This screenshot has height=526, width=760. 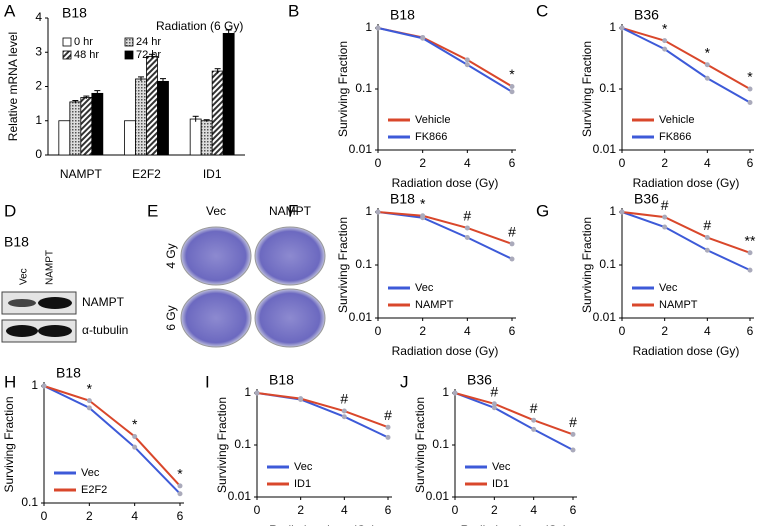 What do you see at coordinates (83, 42) in the screenshot?
I see `legend-label: 0 hr` at bounding box center [83, 42].